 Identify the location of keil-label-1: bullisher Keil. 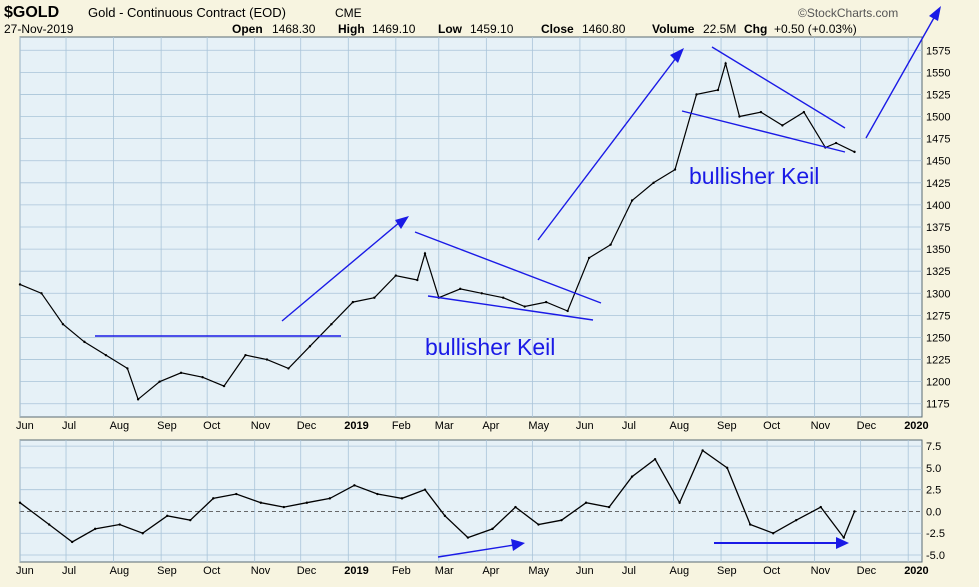
(490, 347).